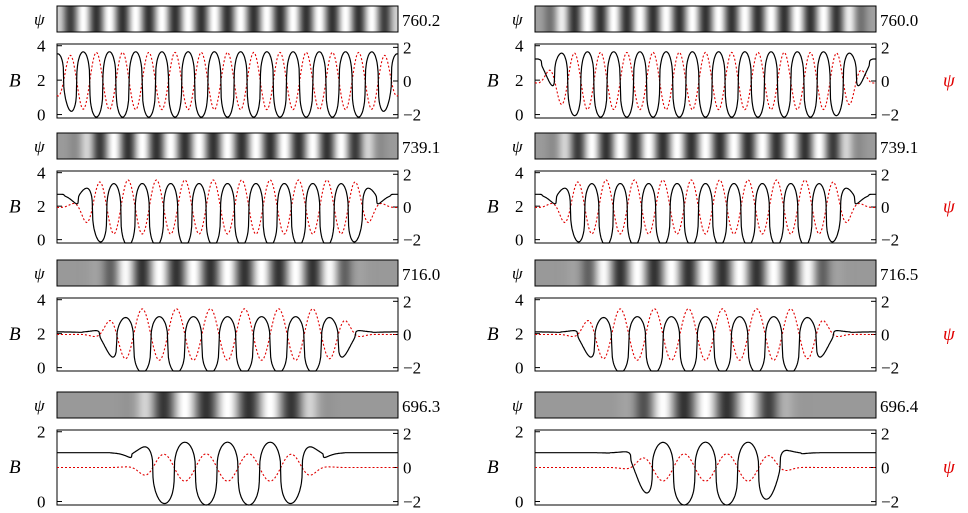 The height and width of the screenshot is (513, 968). Describe the element at coordinates (421, 274) in the screenshot. I see `strip-value: 716.0` at that location.